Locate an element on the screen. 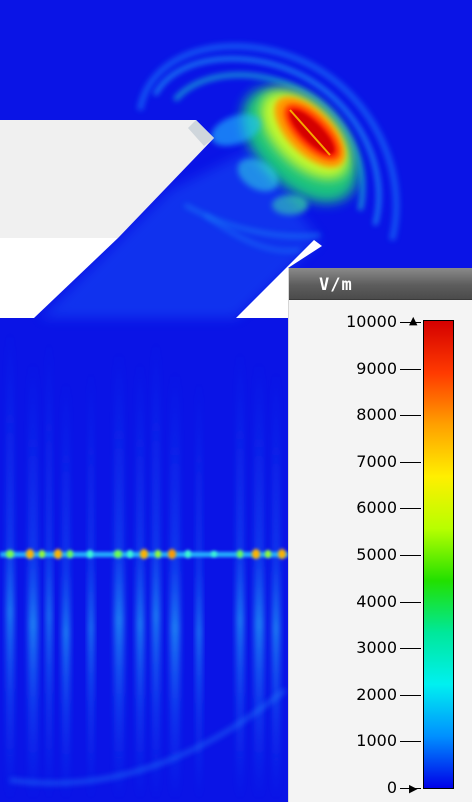 The height and width of the screenshot is (802, 472). lower-field-arc is located at coordinates (148, 737).